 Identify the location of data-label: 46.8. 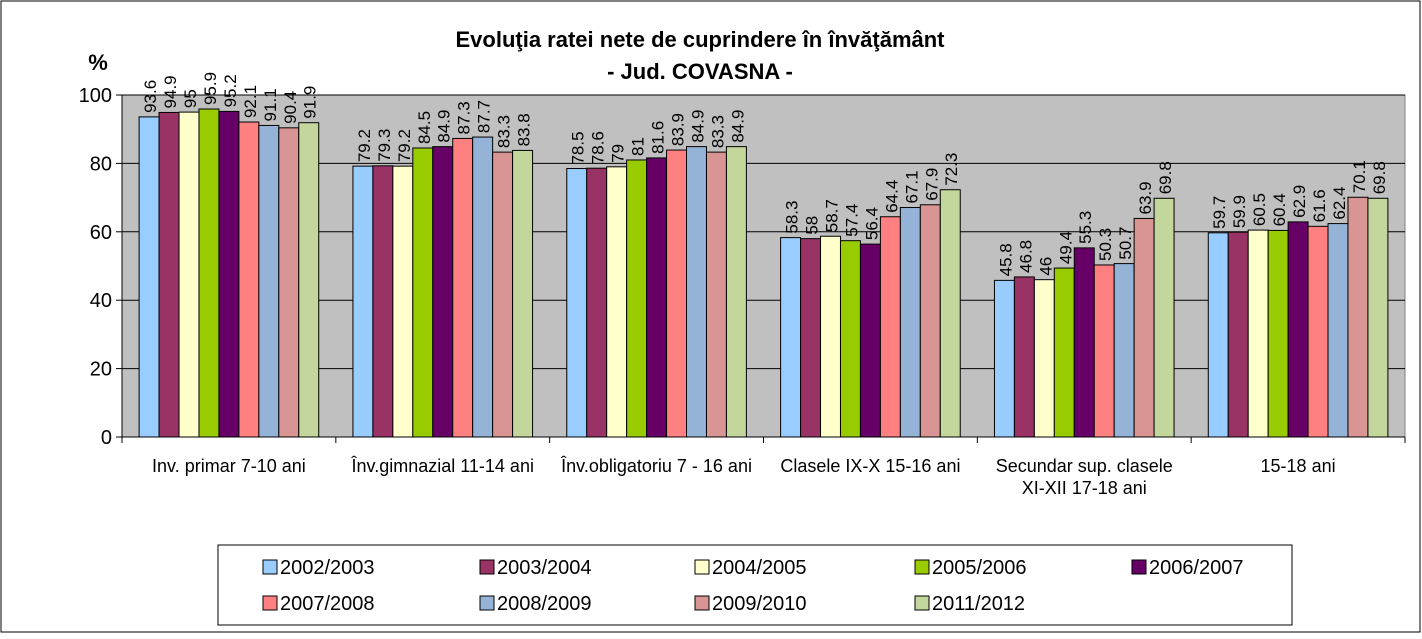
(1025, 256).